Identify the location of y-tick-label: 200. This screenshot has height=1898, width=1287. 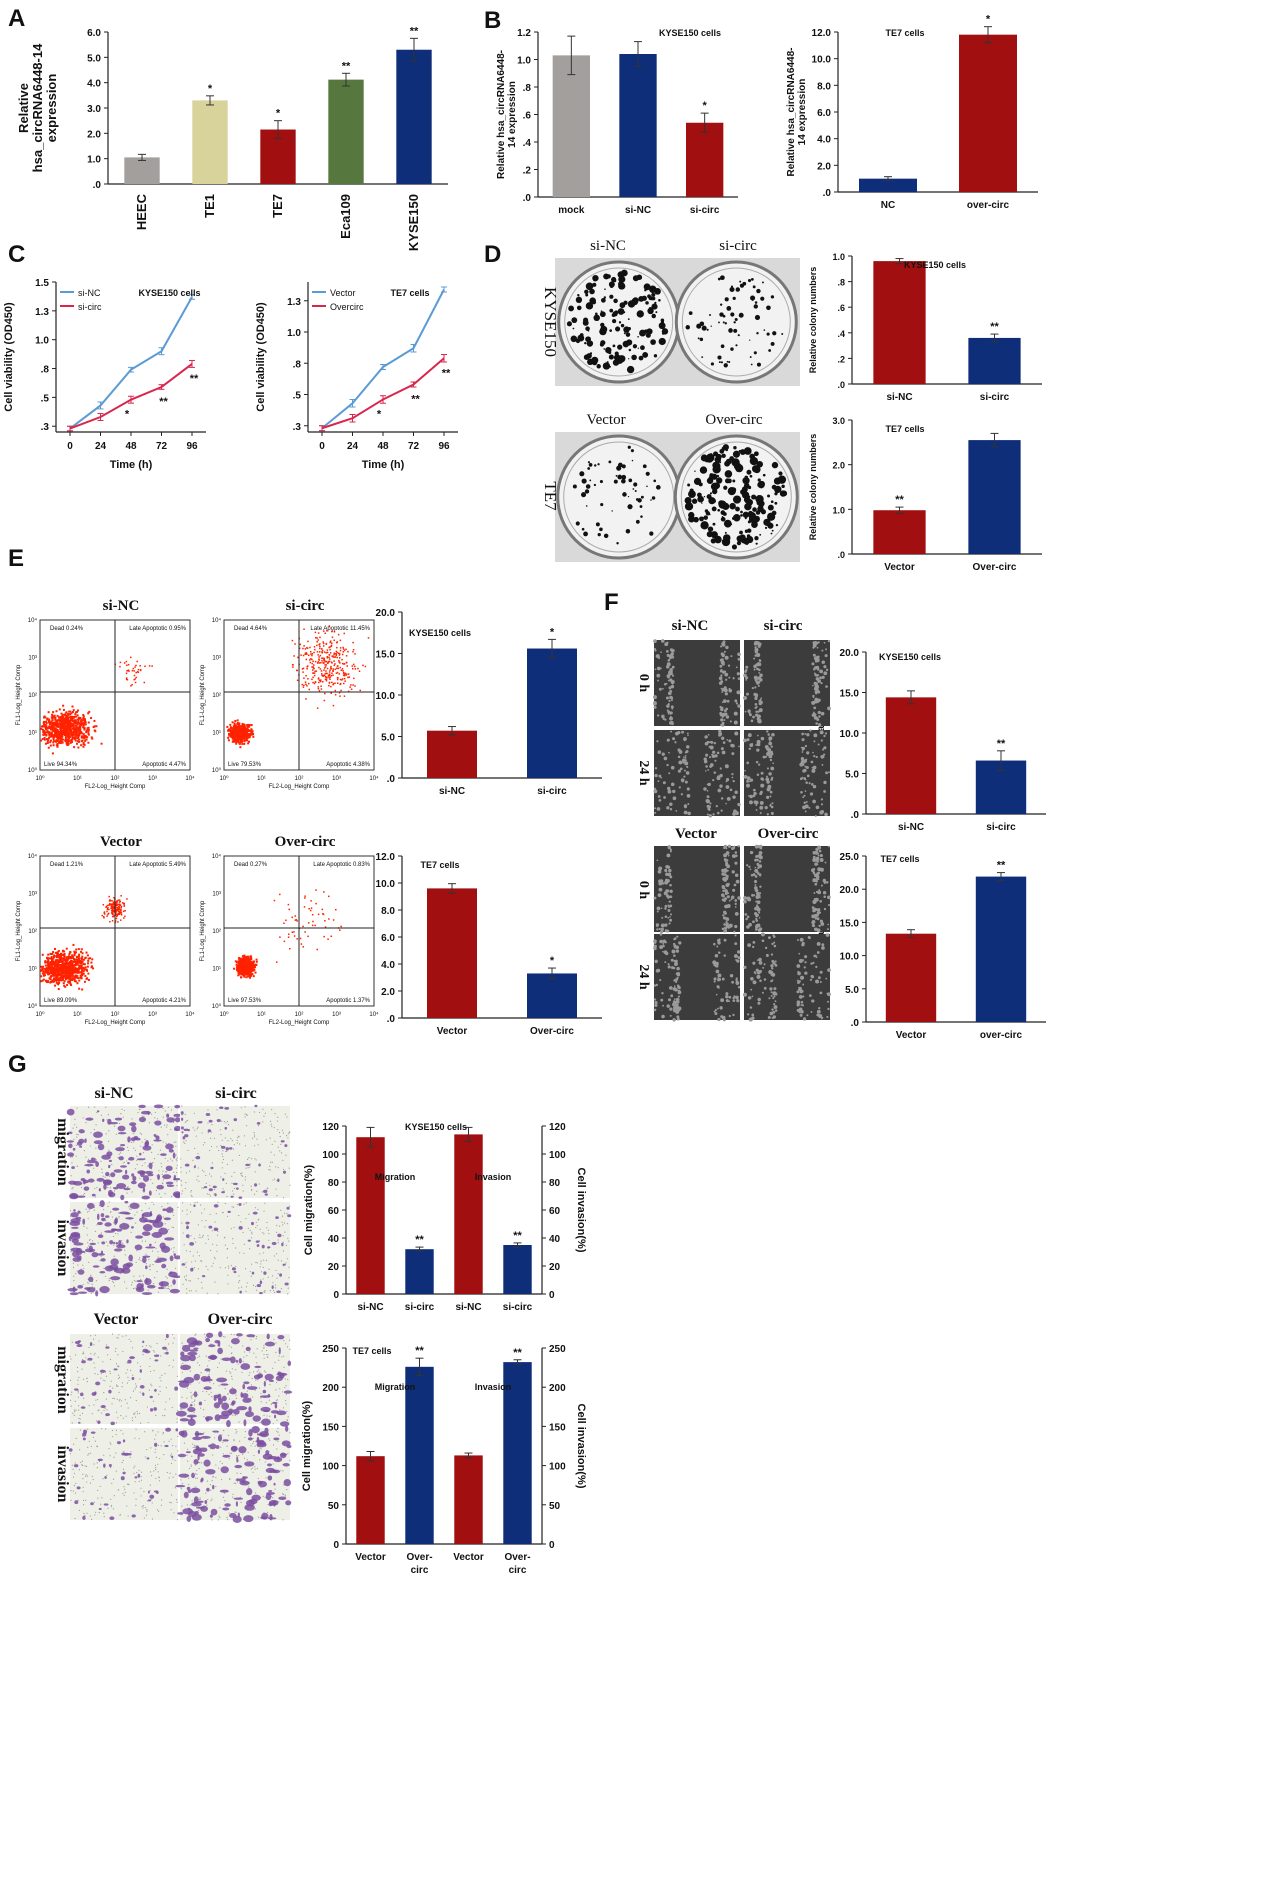
(330, 1388).